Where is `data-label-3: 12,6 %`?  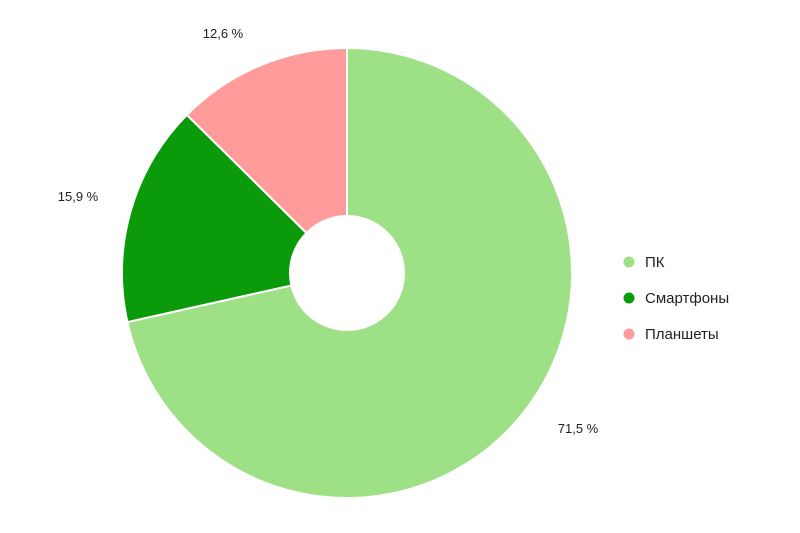 data-label-3: 12,6 % is located at coordinates (223, 33).